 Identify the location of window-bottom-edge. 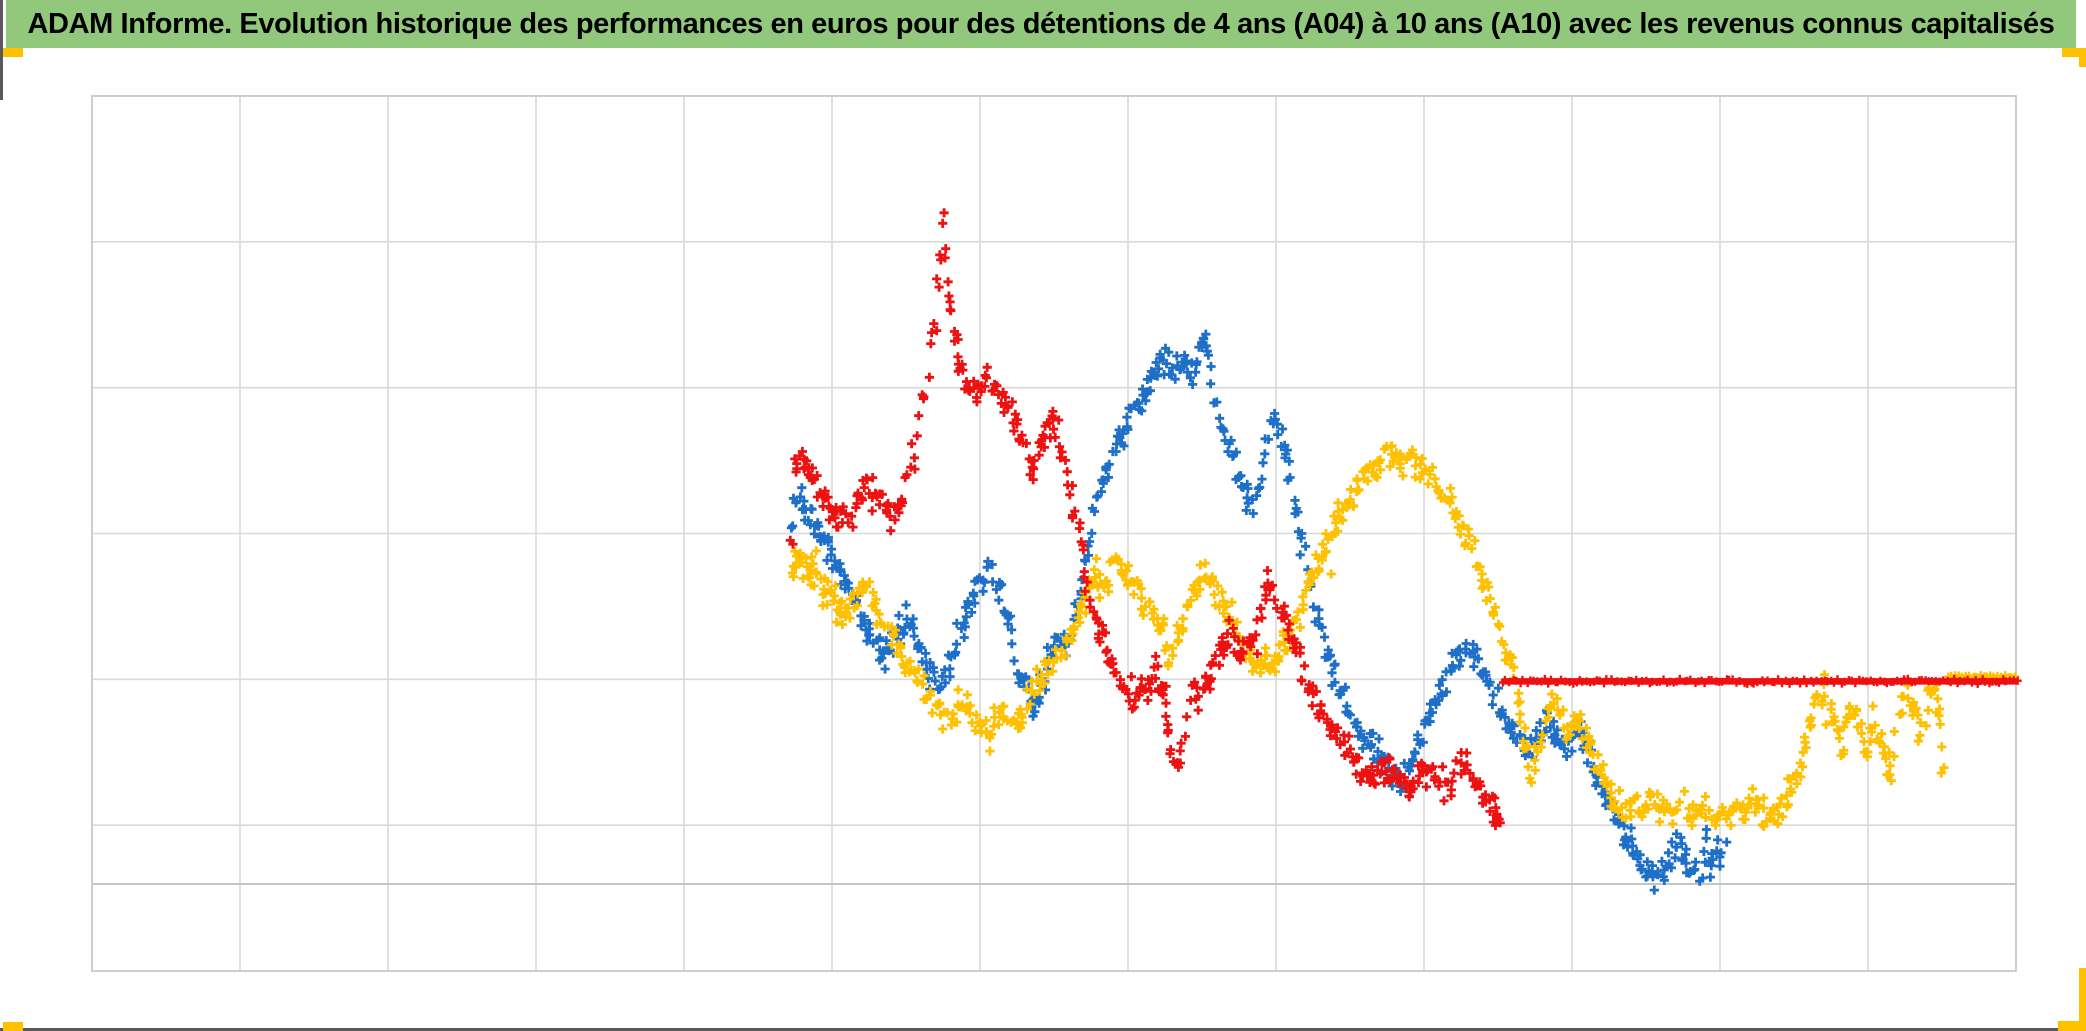
(1043, 1029).